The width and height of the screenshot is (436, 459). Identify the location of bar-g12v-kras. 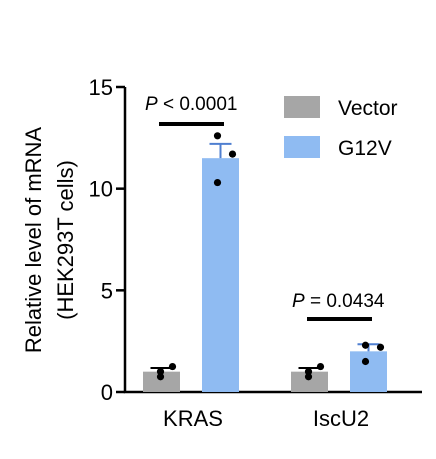
(220, 275).